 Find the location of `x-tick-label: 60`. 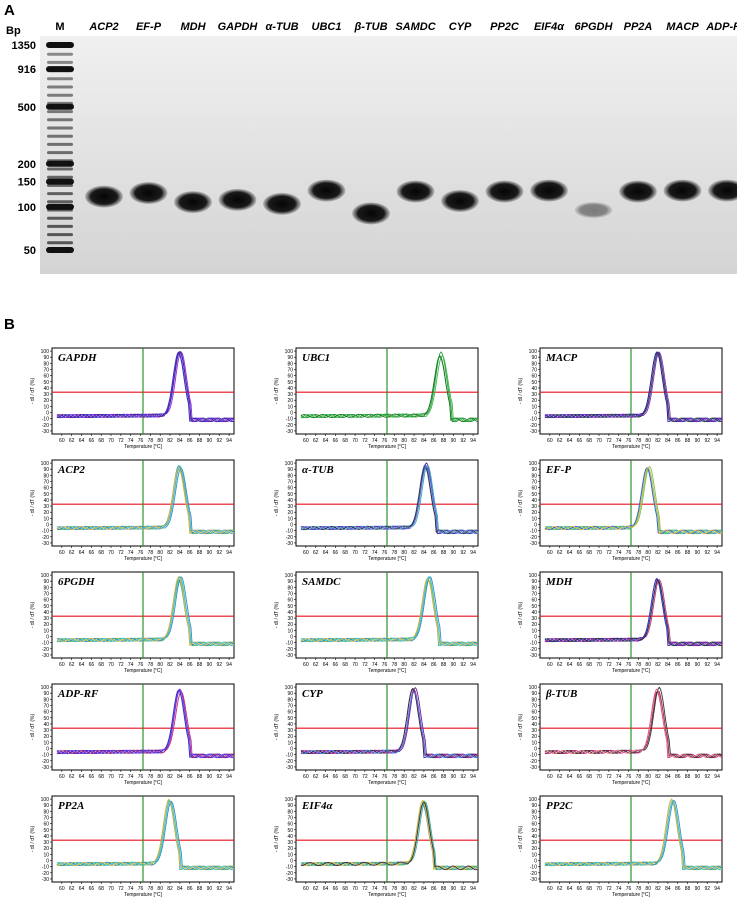

x-tick-label: 60 is located at coordinates (550, 665).